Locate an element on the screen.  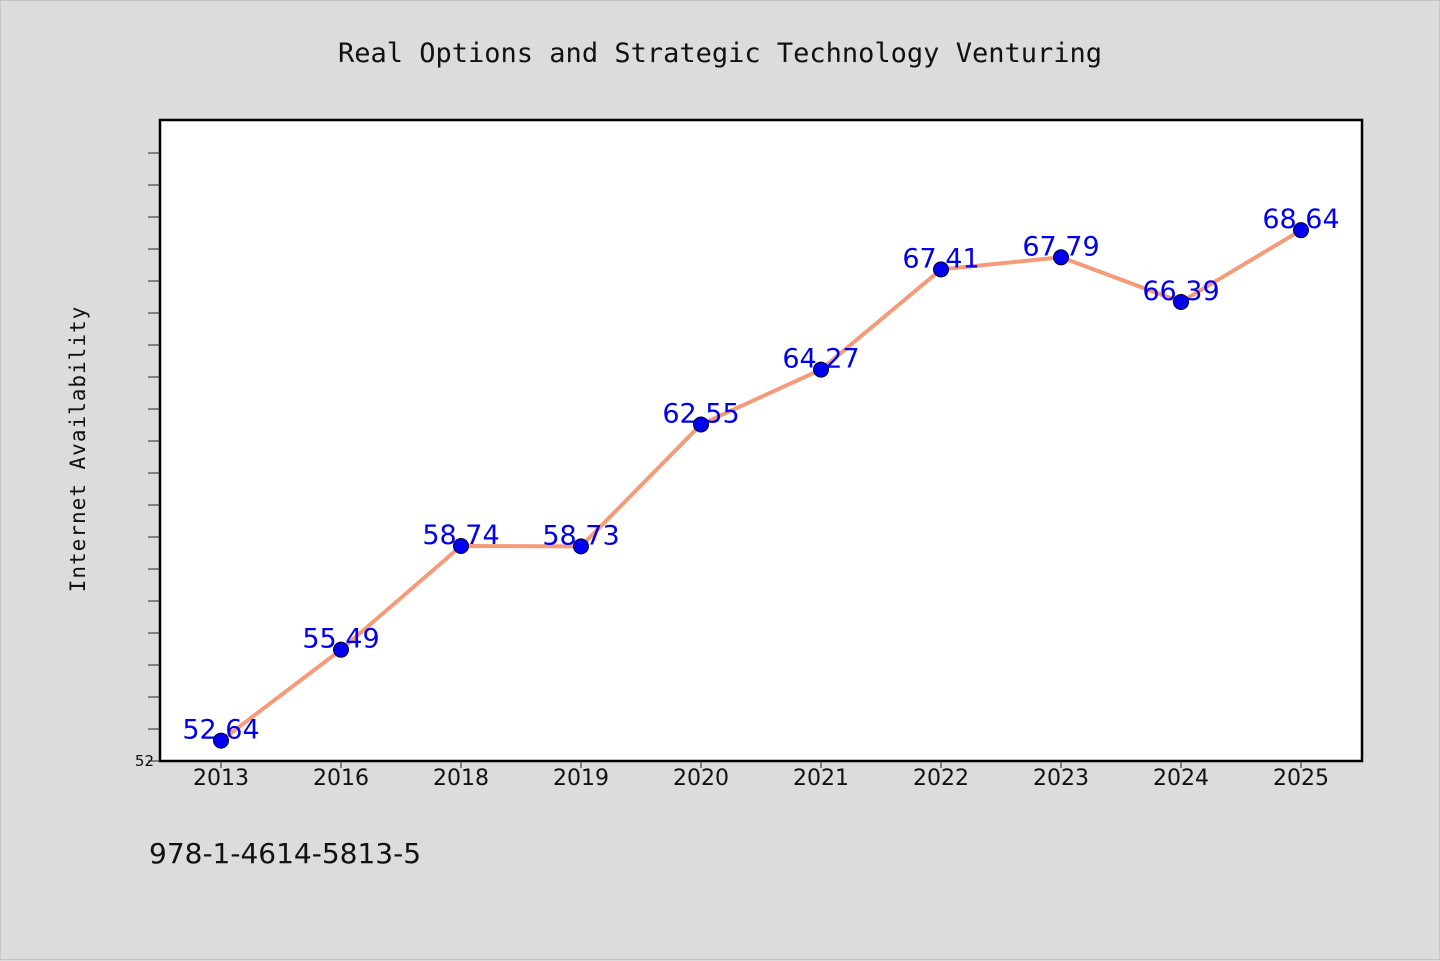
y-tick-label: 52 is located at coordinates (144, 761).